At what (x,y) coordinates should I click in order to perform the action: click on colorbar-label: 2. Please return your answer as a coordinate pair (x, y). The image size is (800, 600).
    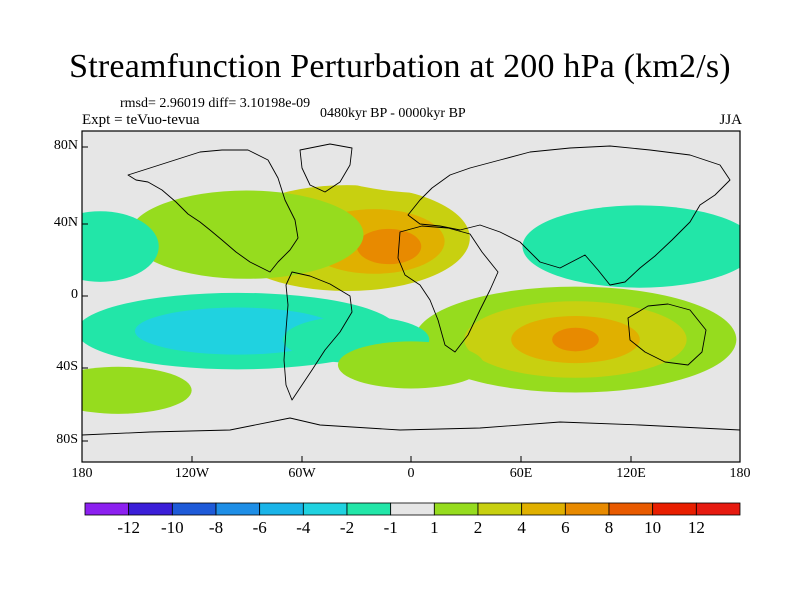
    Looking at the image, I should click on (478, 527).